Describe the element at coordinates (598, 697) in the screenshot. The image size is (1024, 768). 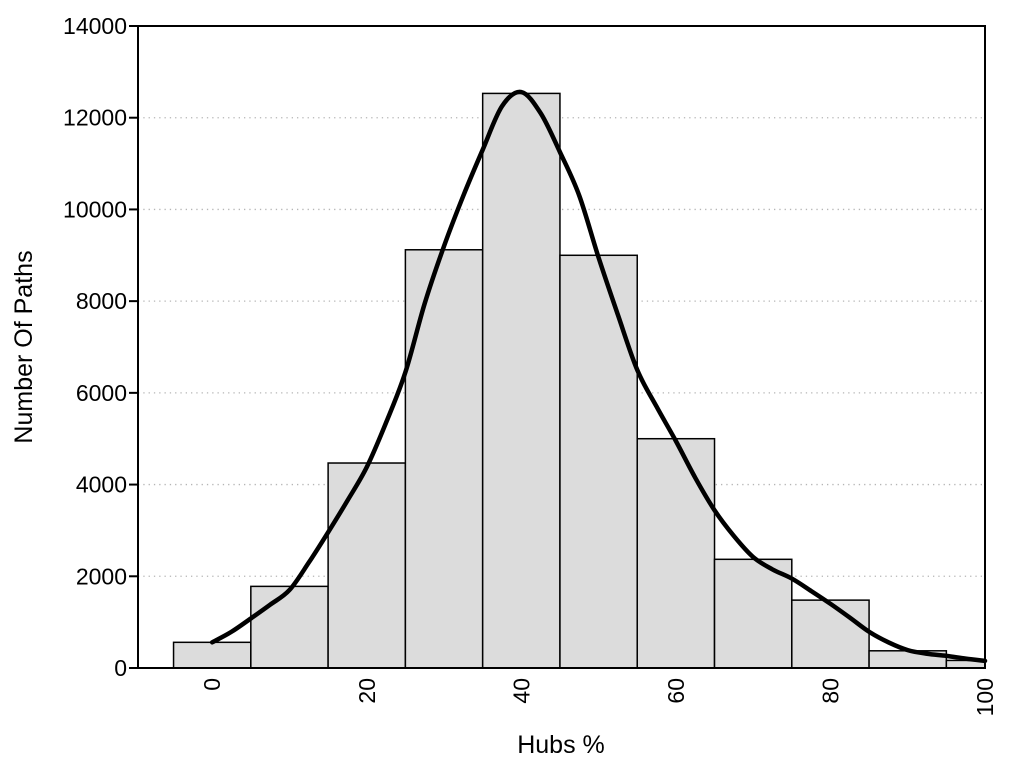
I see `x-tick-labels-group: 0 20 40 60 80 100` at that location.